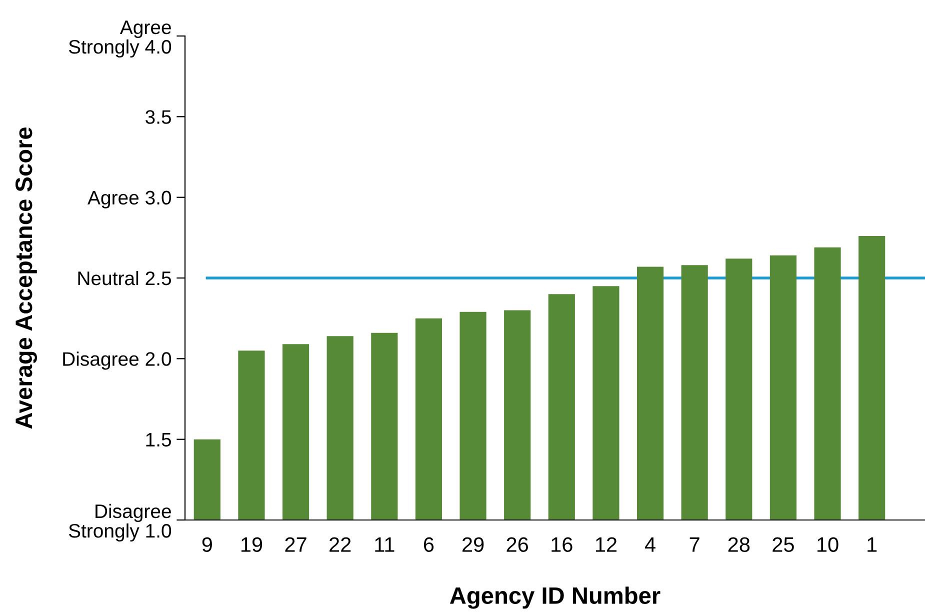 This screenshot has width=925, height=612. Describe the element at coordinates (783, 544) in the screenshot. I see `x-tick-label: 25` at that location.